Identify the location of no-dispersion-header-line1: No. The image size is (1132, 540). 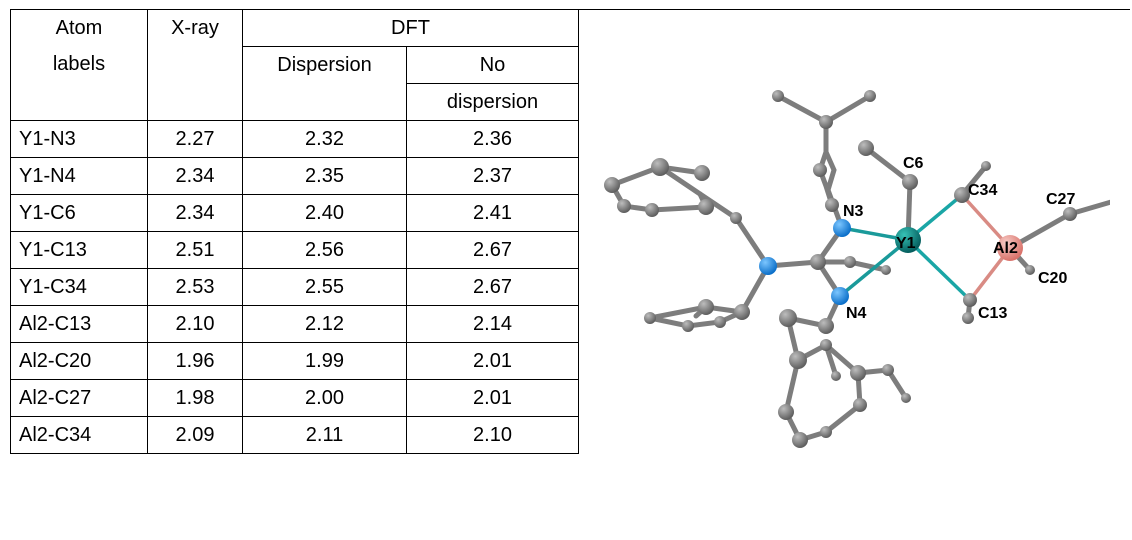
(492, 65).